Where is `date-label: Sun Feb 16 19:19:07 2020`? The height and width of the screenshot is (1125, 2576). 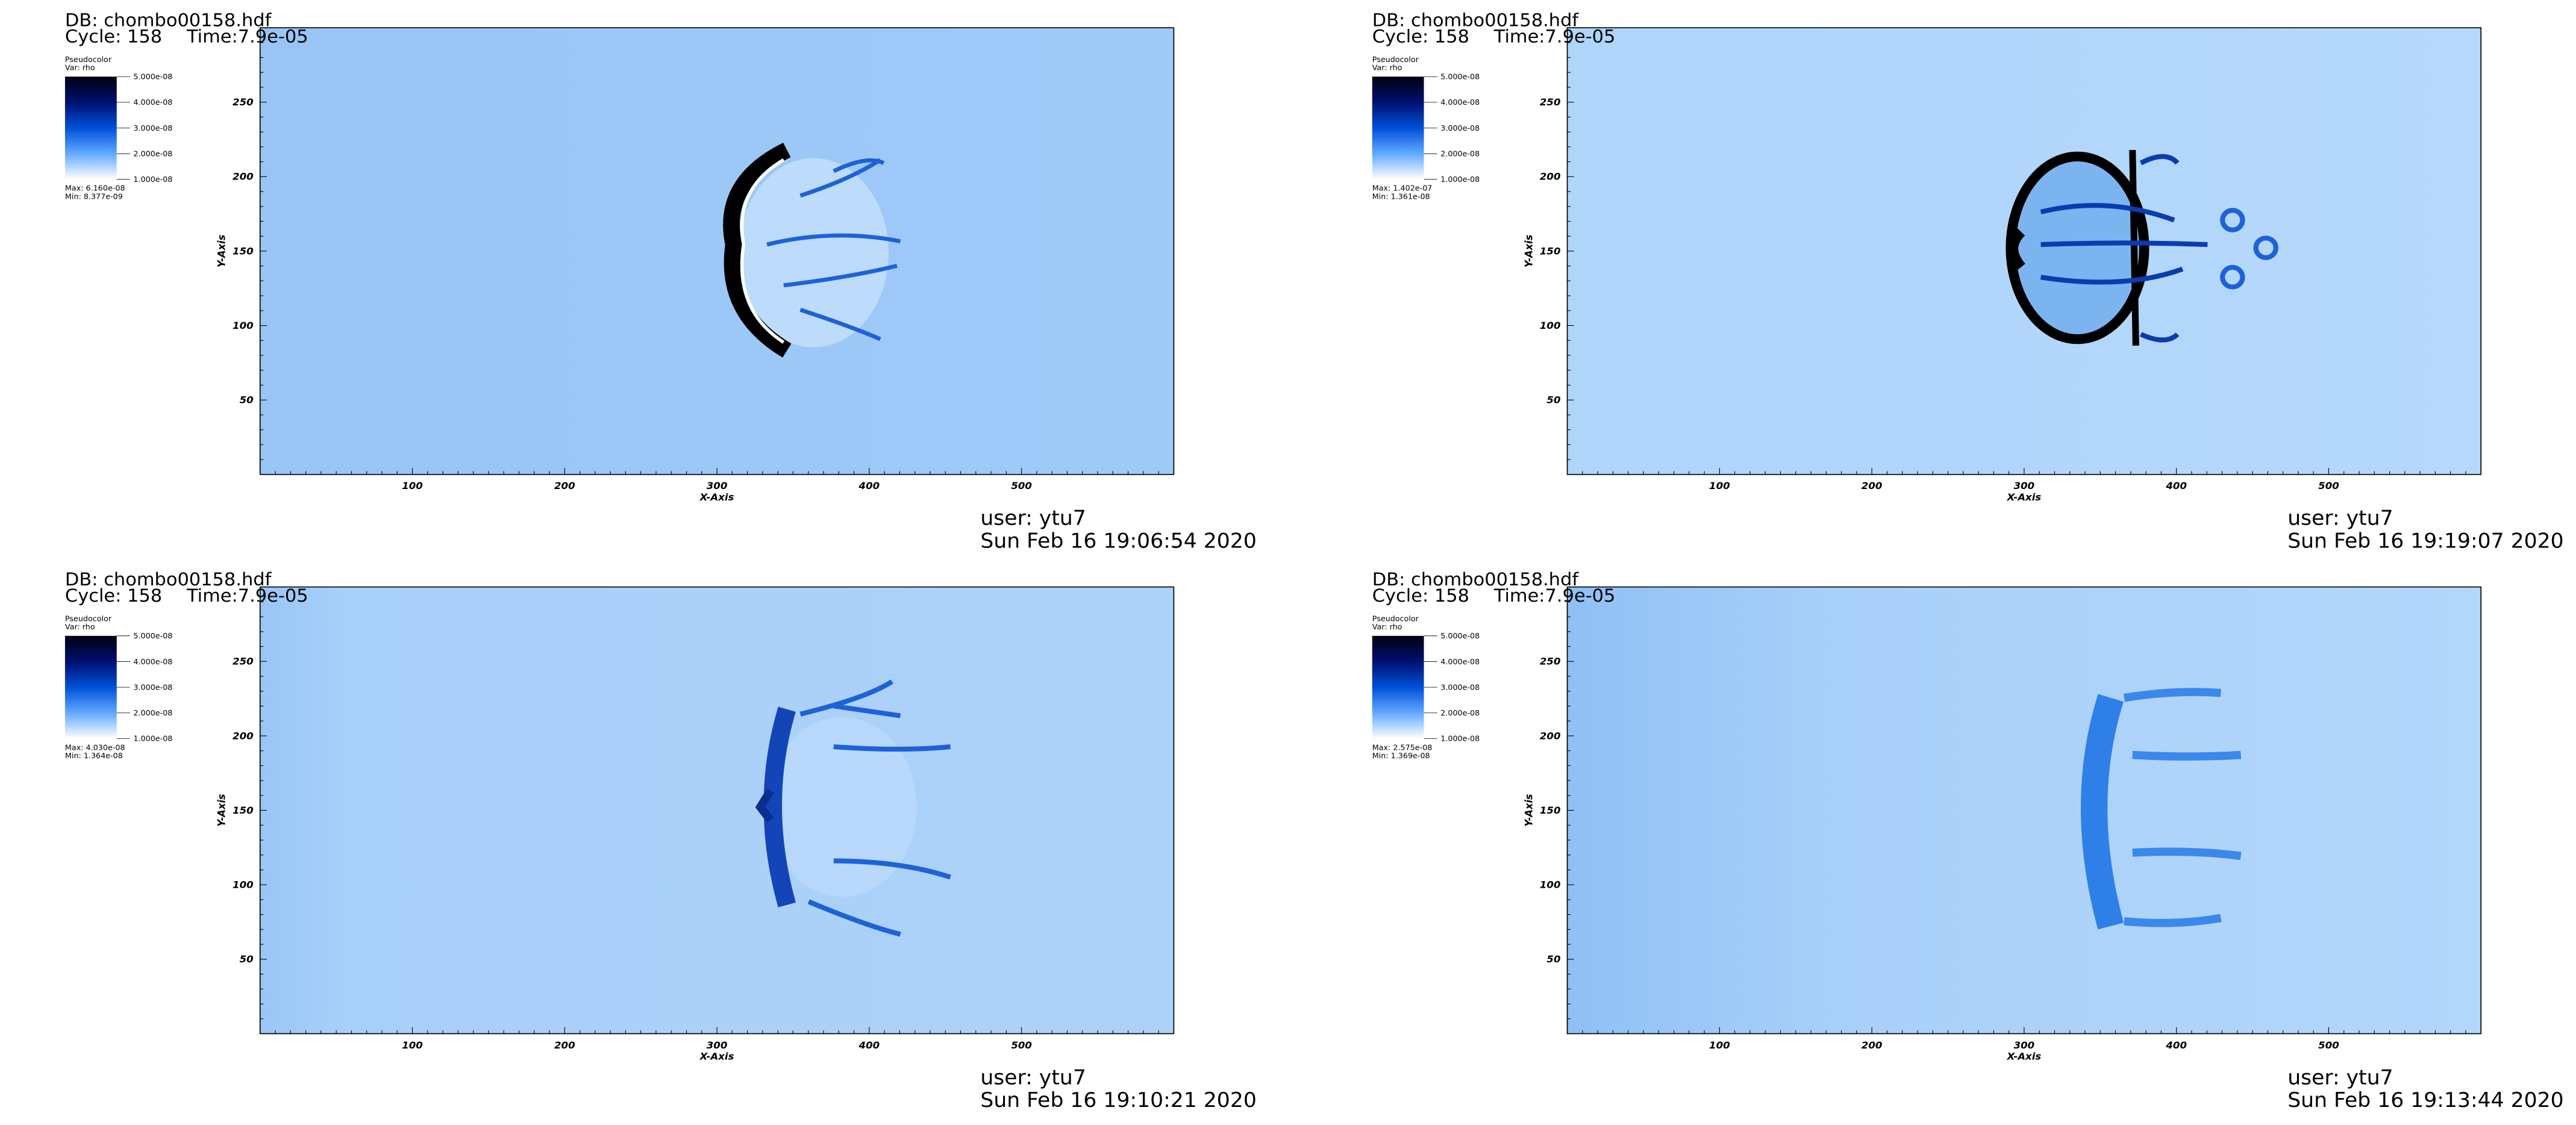
date-label: Sun Feb 16 19:19:07 2020 is located at coordinates (2425, 541).